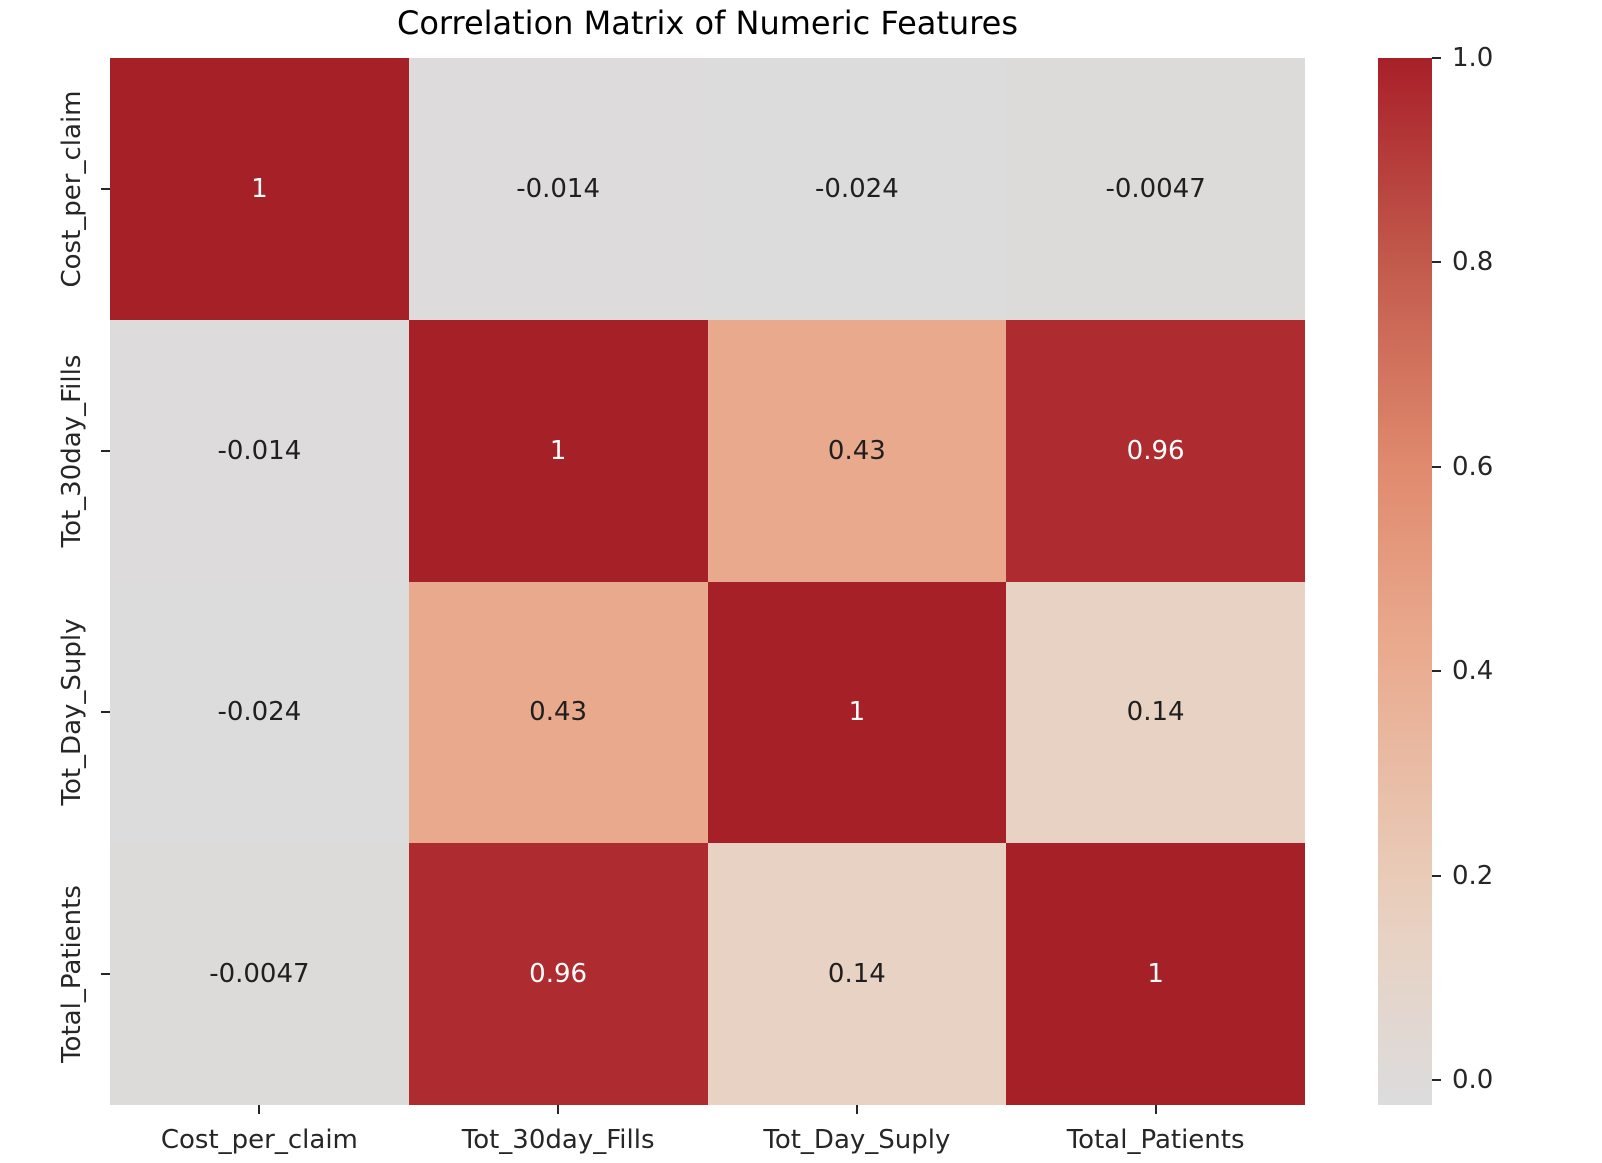  Describe the element at coordinates (259, 1140) in the screenshot. I see `x-axis-label: Cost_per_claim` at that location.